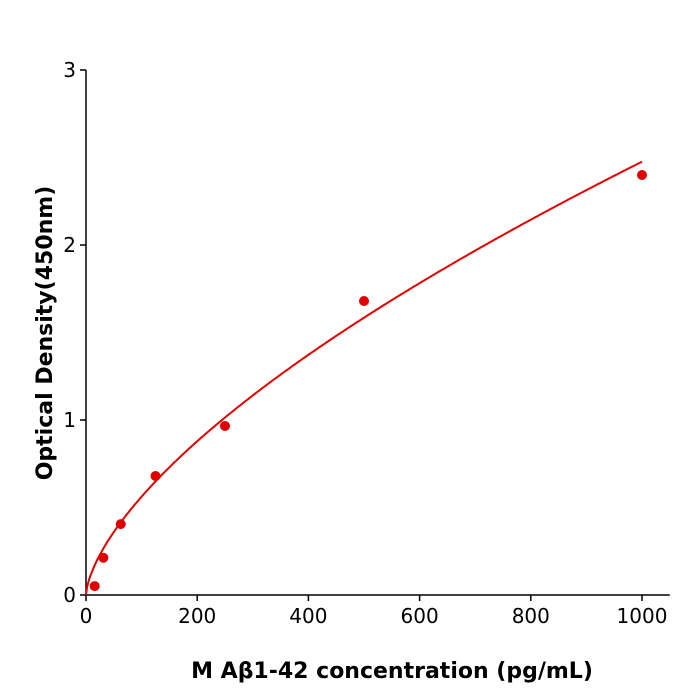 The image size is (700, 700). Describe the element at coordinates (308, 616) in the screenshot. I see `x-tick-label: 400` at that location.